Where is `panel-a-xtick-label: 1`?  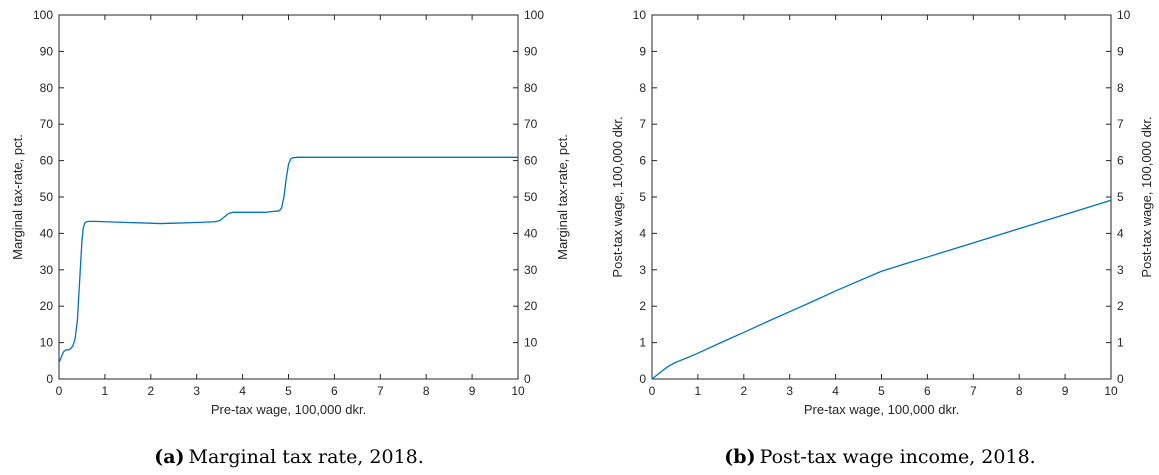 panel-a-xtick-label: 1 is located at coordinates (105, 391).